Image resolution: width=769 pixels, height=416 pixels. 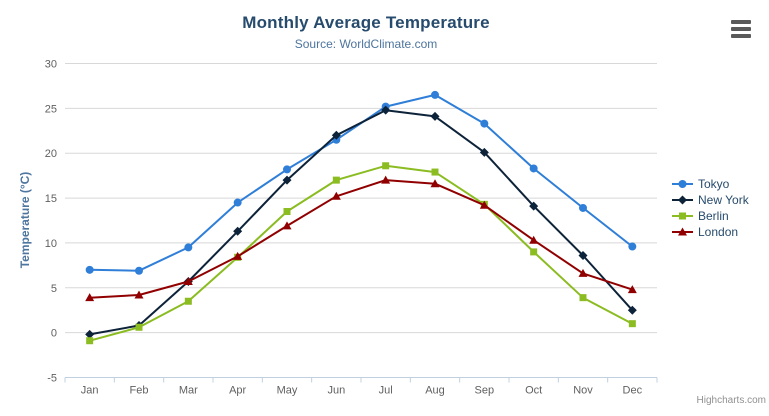 What do you see at coordinates (188, 301) in the screenshot?
I see `point-berlin-mar` at bounding box center [188, 301].